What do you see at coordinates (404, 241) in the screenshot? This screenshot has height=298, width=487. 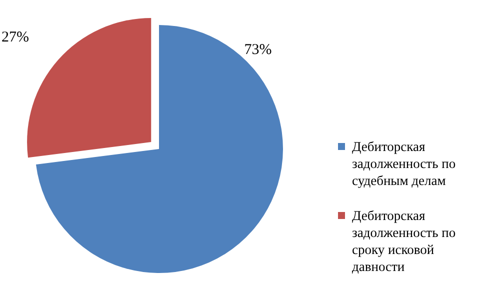 I see `legend-label: Дебиторская задолженность по сроку исковой давности` at bounding box center [404, 241].